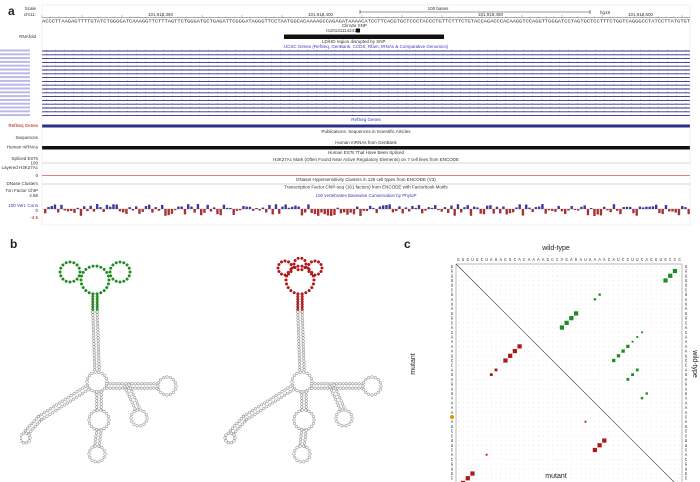 This screenshot has height=482, width=700. I want to click on snp-highlight-marker, so click(452, 417).